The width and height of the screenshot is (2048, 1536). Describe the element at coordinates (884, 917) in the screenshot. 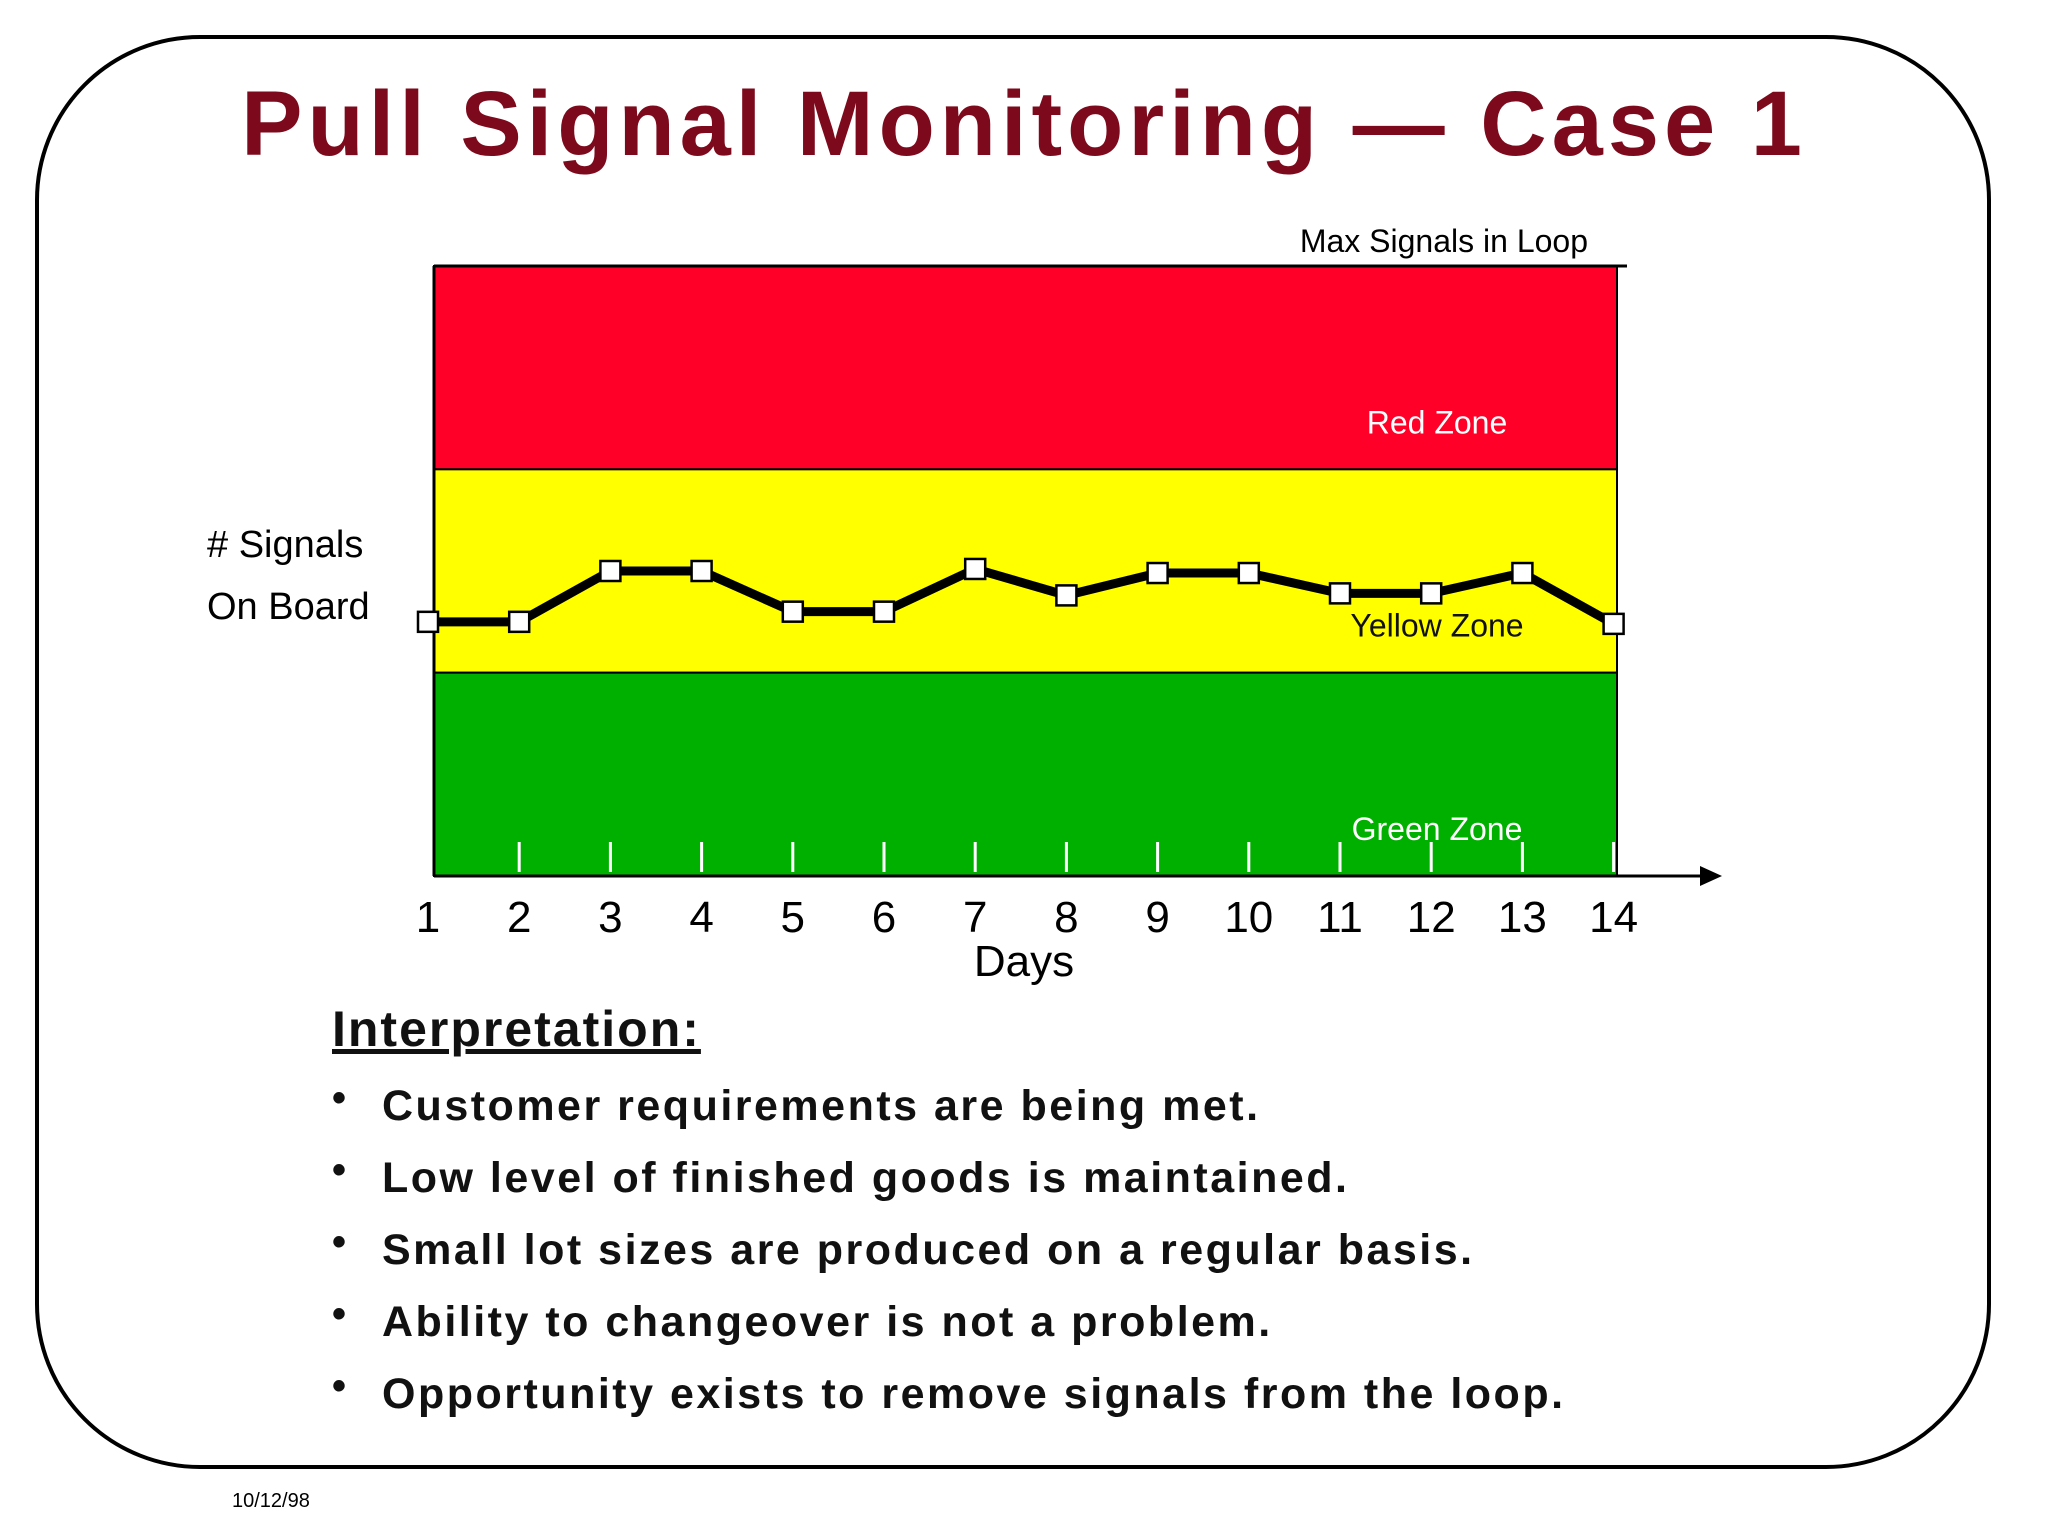

I see `x-tick-label: 6` at that location.